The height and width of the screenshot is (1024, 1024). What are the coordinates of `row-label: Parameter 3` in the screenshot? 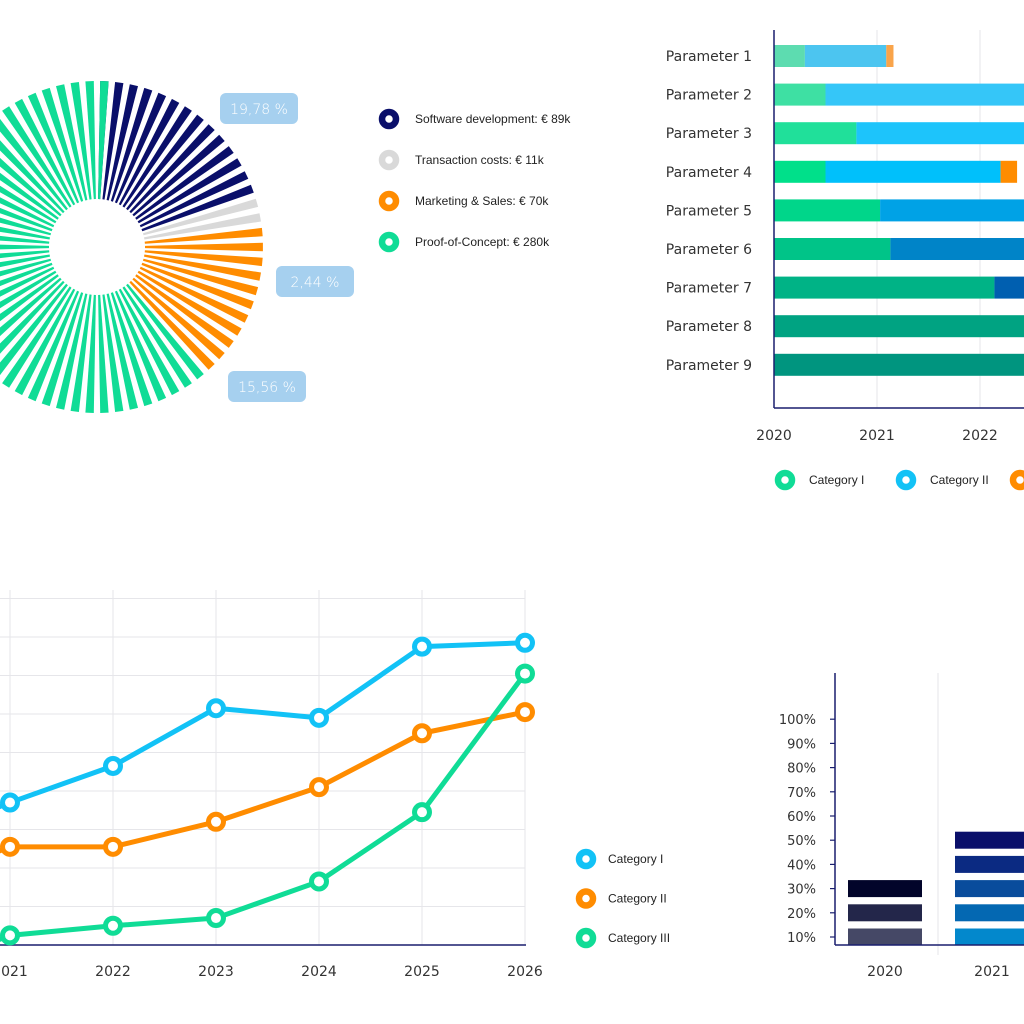 It's located at (709, 134).